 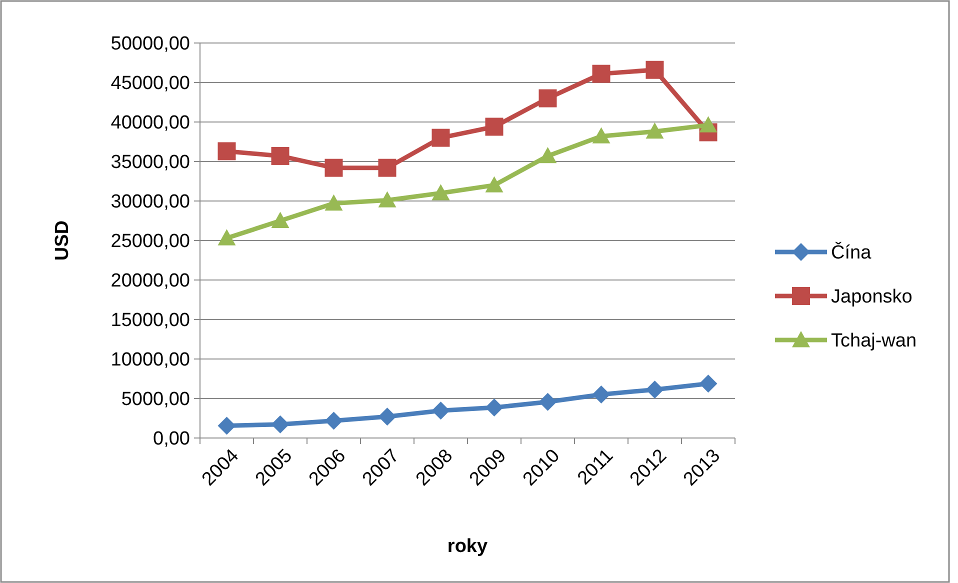 What do you see at coordinates (150, 241) in the screenshot?
I see `y-tick-label: 25000,00` at bounding box center [150, 241].